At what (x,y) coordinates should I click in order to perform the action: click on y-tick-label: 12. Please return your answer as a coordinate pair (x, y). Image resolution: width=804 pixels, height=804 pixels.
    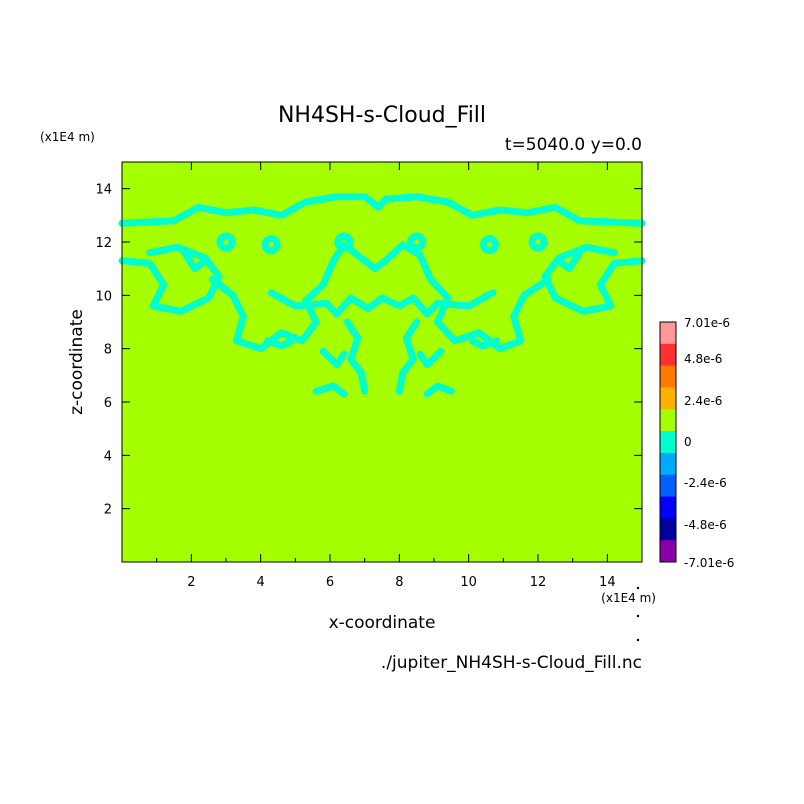
    Looking at the image, I should click on (103, 243).